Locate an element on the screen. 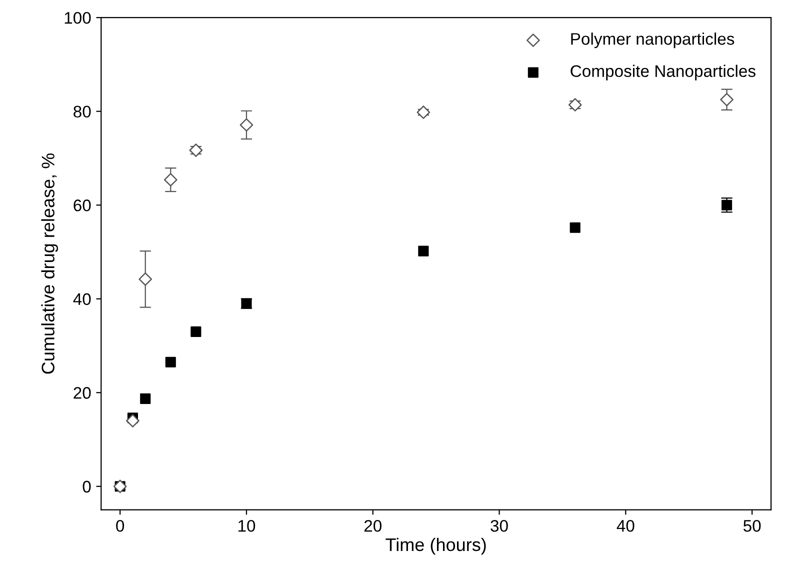 This screenshot has width=790, height=586. legend-label: Polymer nanoparticles is located at coordinates (652, 40).